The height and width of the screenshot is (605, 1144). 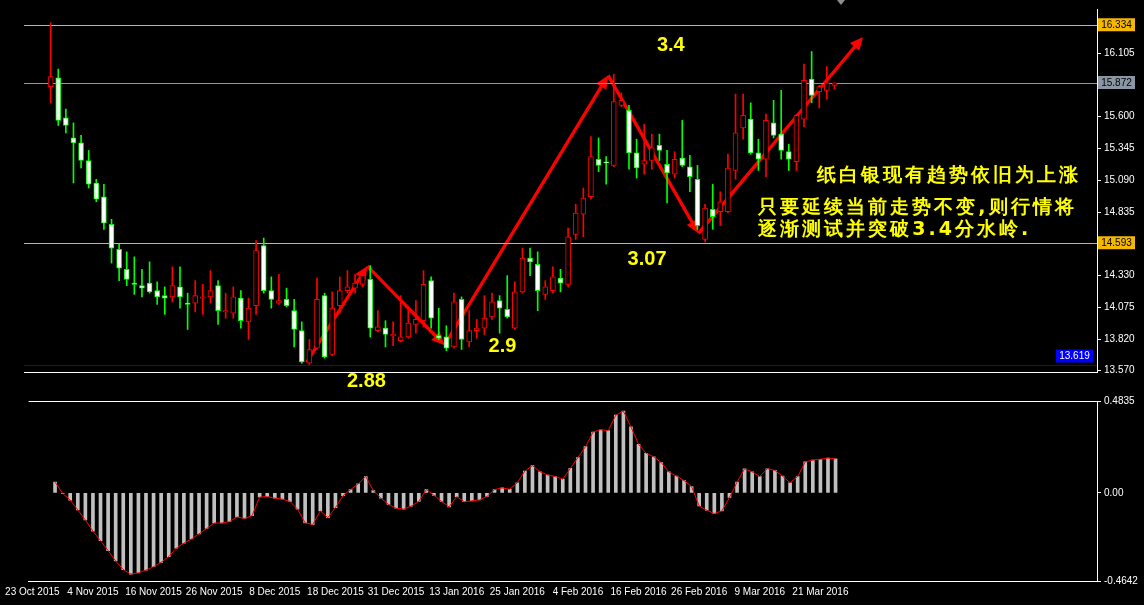 I want to click on y-tick-label: 15.345, so click(x=1120, y=148).